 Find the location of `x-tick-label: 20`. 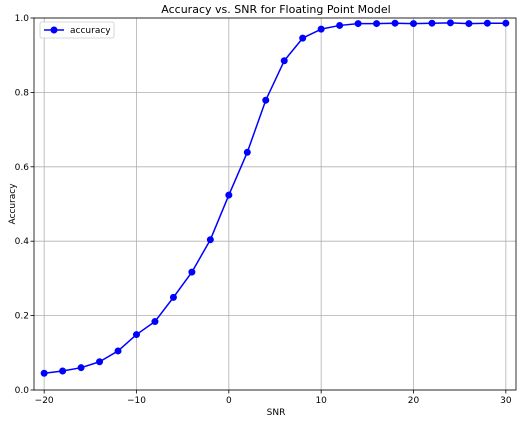

x-tick-label: 20 is located at coordinates (414, 401).